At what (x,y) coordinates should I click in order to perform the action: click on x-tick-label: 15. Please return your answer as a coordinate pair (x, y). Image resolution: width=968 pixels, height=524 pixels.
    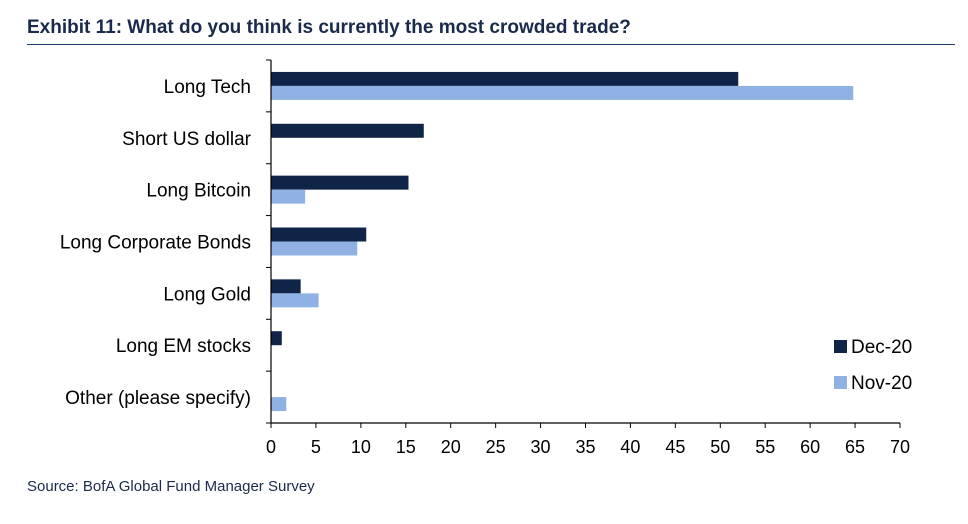
    Looking at the image, I should click on (406, 447).